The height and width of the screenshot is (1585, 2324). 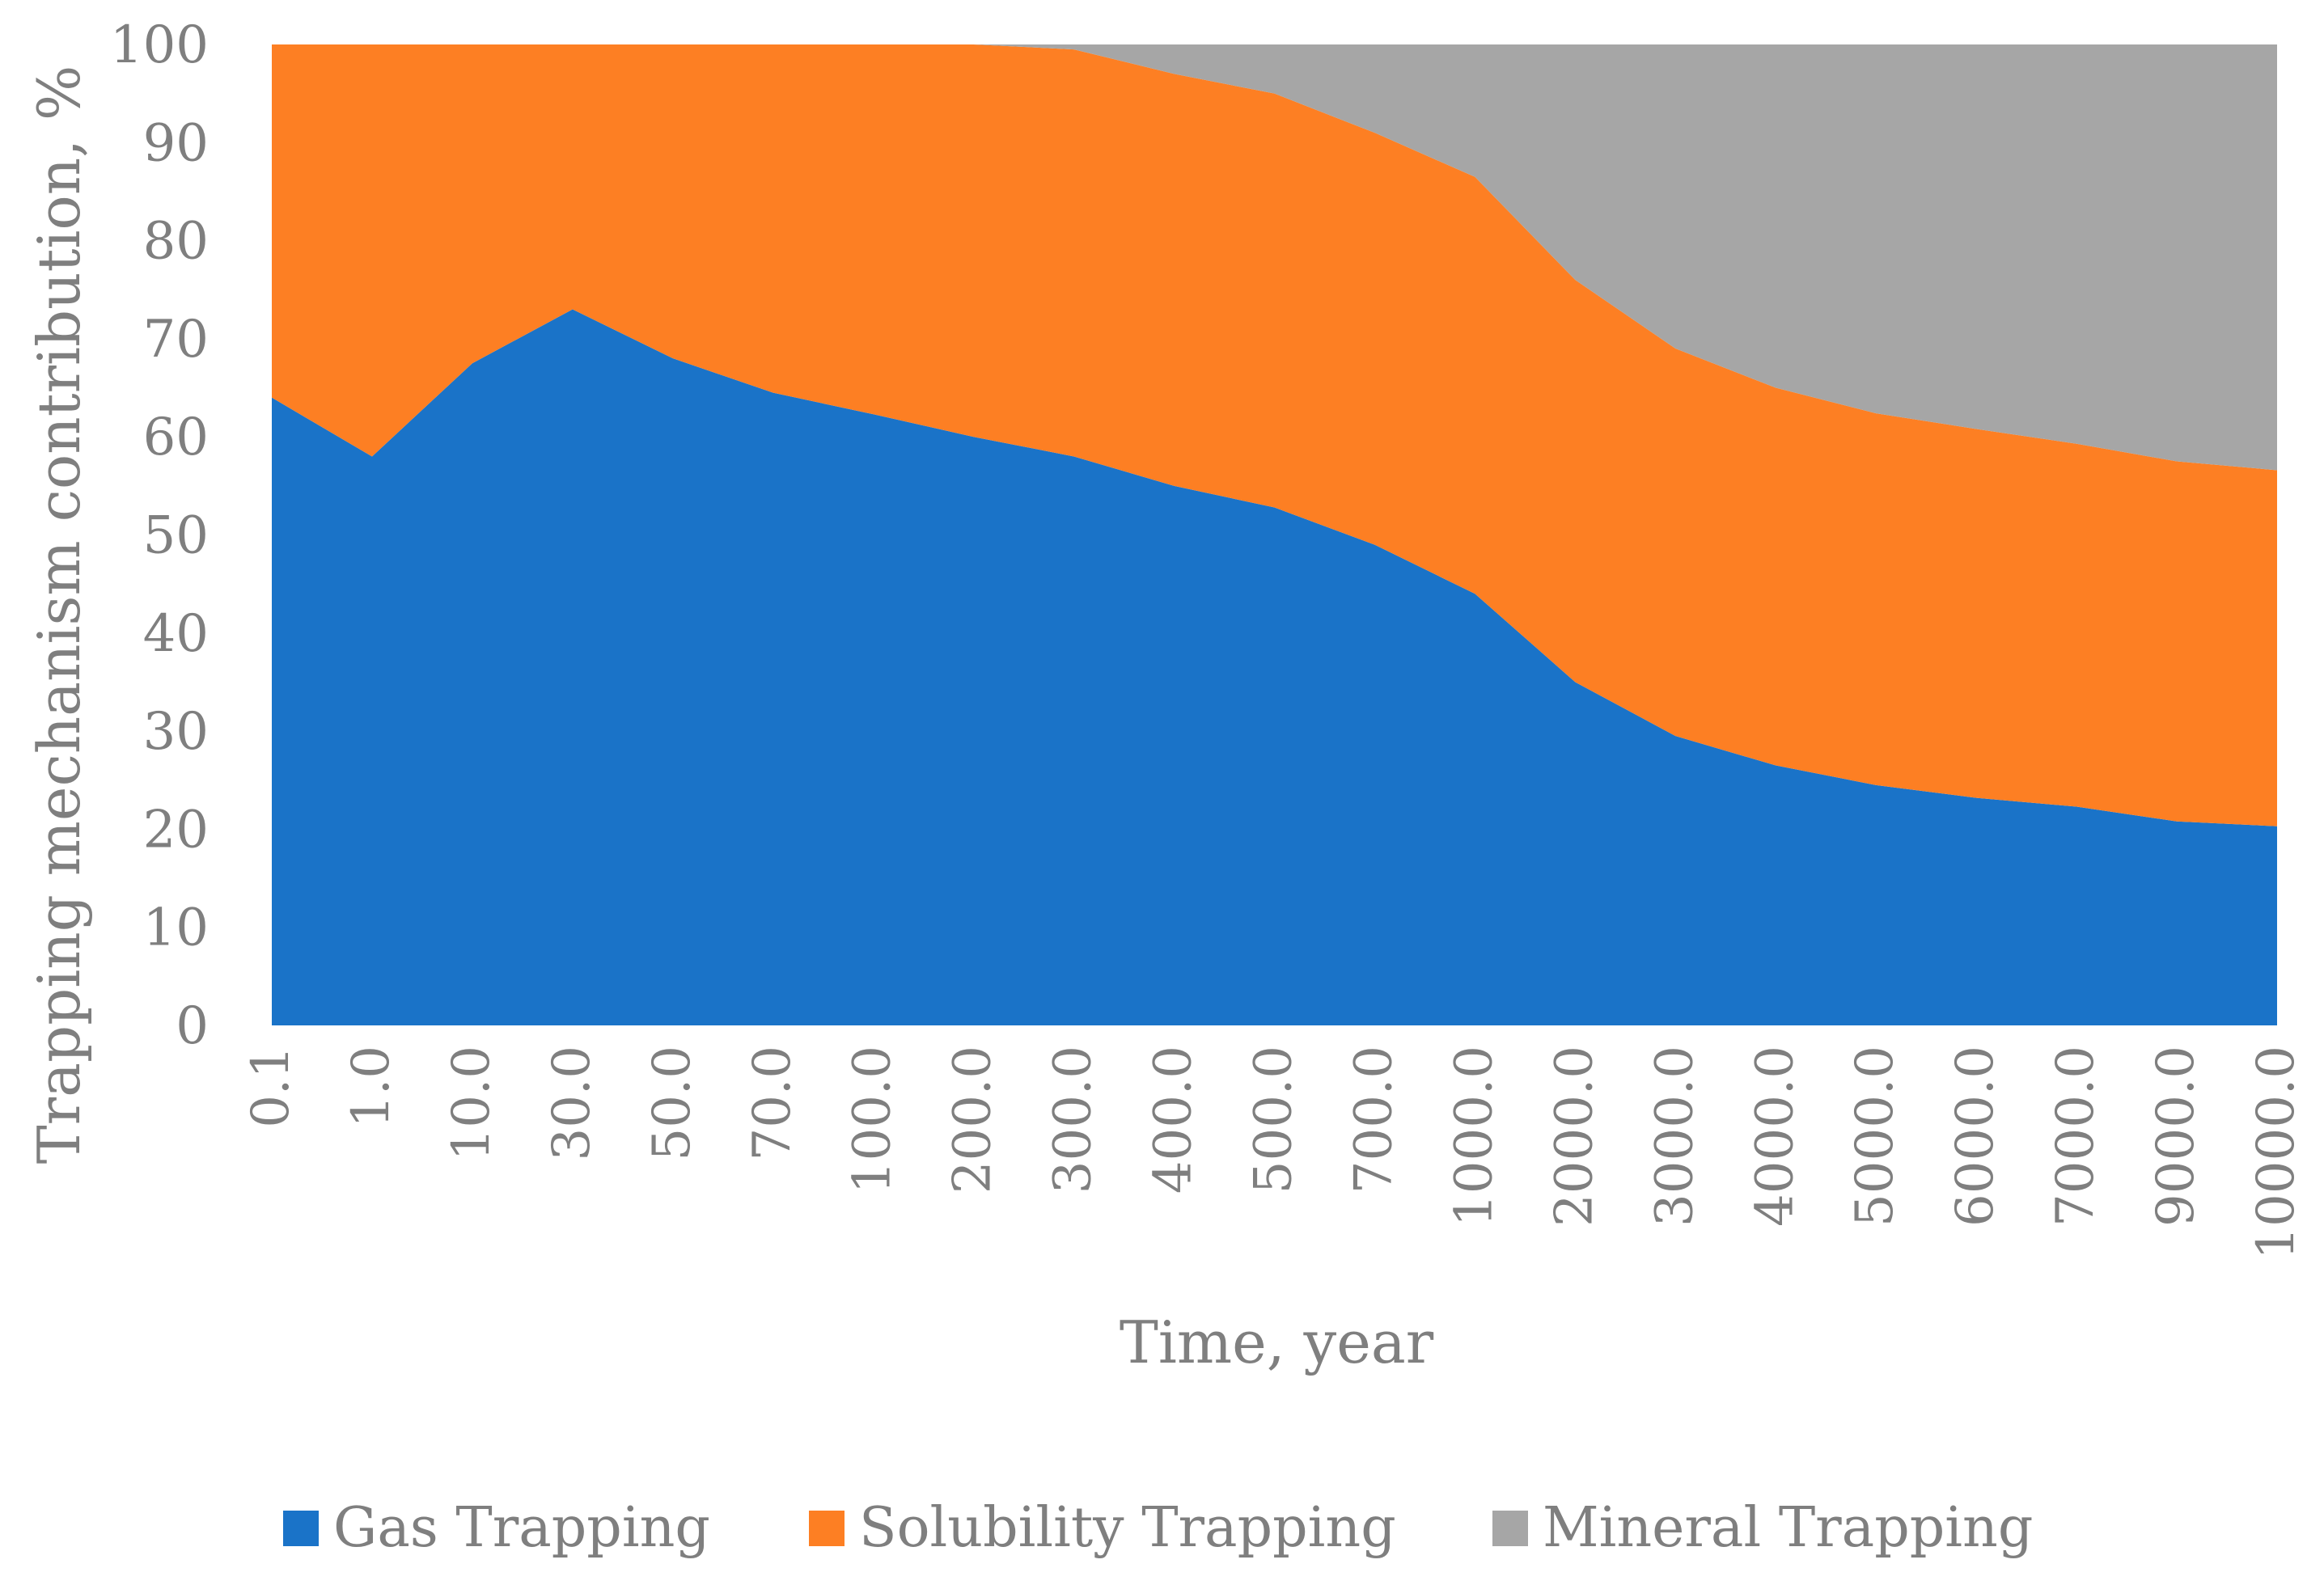 What do you see at coordinates (176, 634) in the screenshot?
I see `y-tick-label: 40` at bounding box center [176, 634].